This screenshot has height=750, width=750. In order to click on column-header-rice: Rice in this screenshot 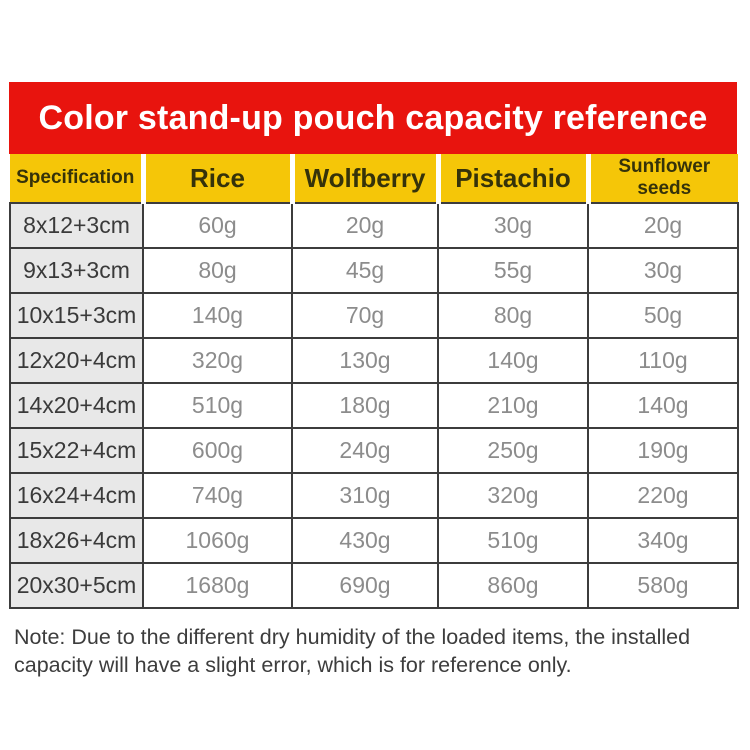, I will do `click(216, 178)`.